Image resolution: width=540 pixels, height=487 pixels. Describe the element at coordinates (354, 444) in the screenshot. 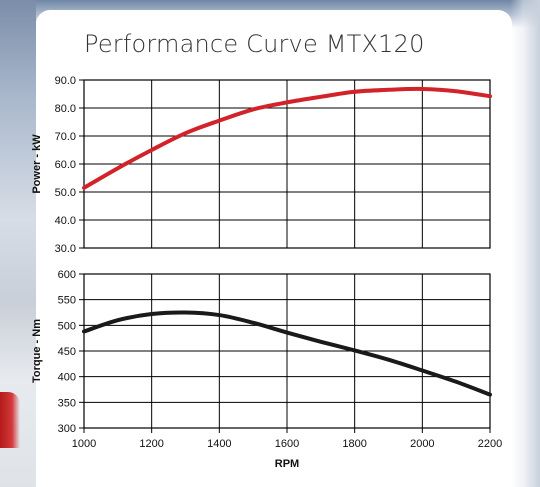

I see `x-tick-label-4: 1800` at that location.